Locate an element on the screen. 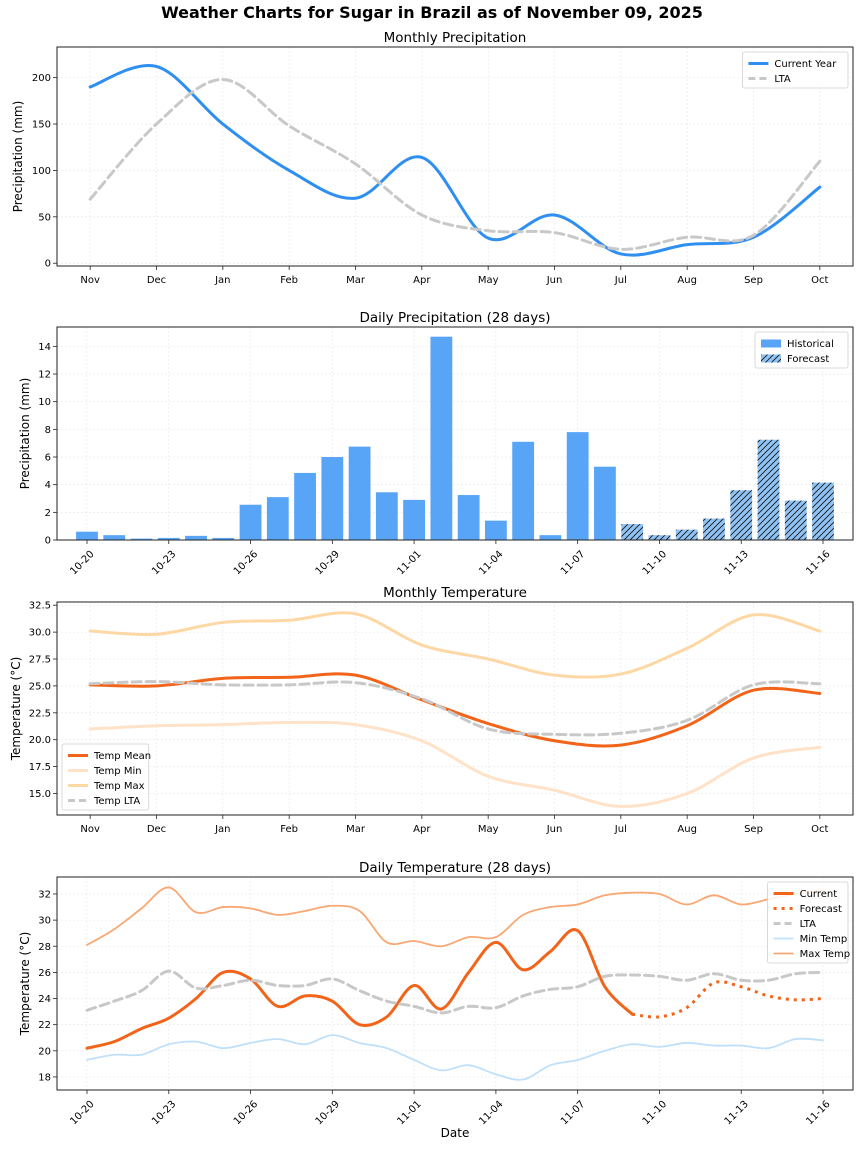  legend-item-forecast: Forecast is located at coordinates (795, 359).